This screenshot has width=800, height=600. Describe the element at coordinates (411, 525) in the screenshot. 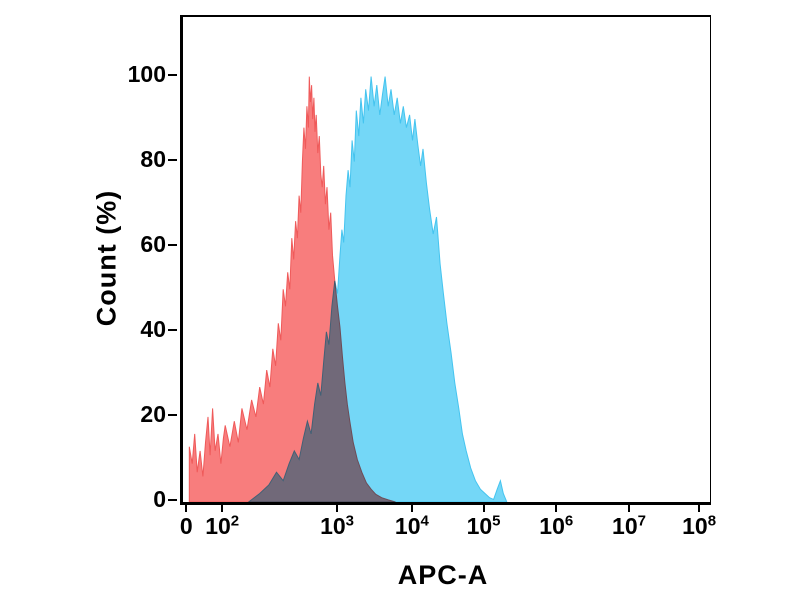

I see `x-tick-label: 104` at that location.